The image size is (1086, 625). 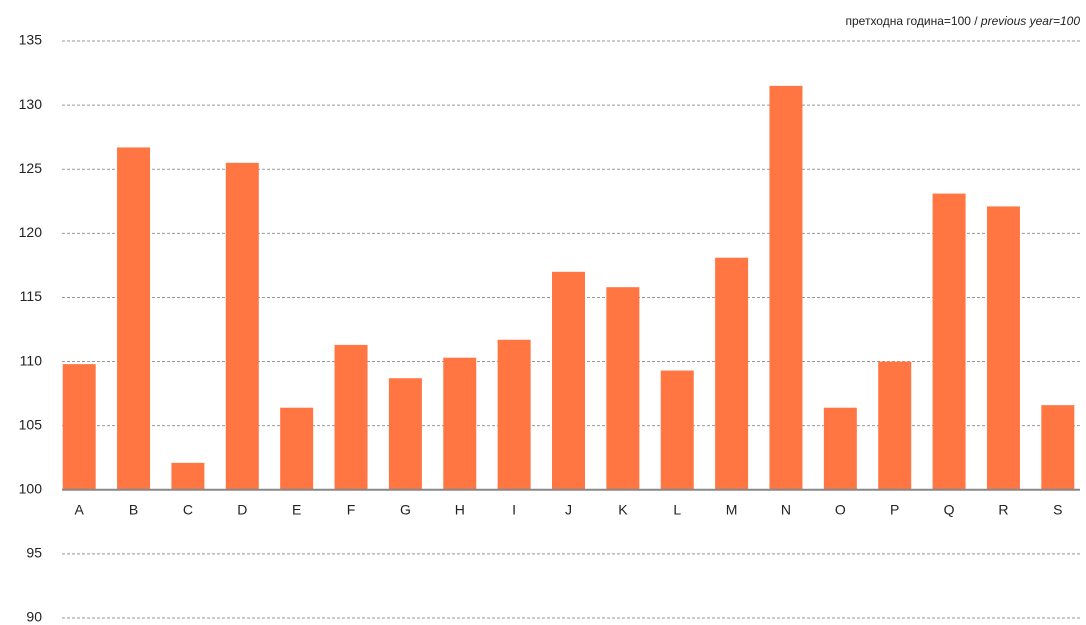 What do you see at coordinates (913, 21) in the screenshot?
I see `note: претходна година=100 /` at bounding box center [913, 21].